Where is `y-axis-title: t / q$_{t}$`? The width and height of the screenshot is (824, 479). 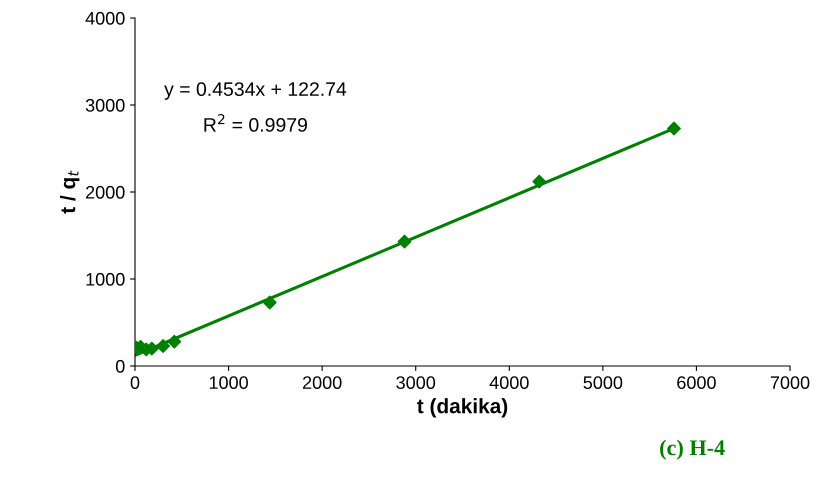 y-axis-title: t / q$_{t}$ is located at coordinates (70, 192).